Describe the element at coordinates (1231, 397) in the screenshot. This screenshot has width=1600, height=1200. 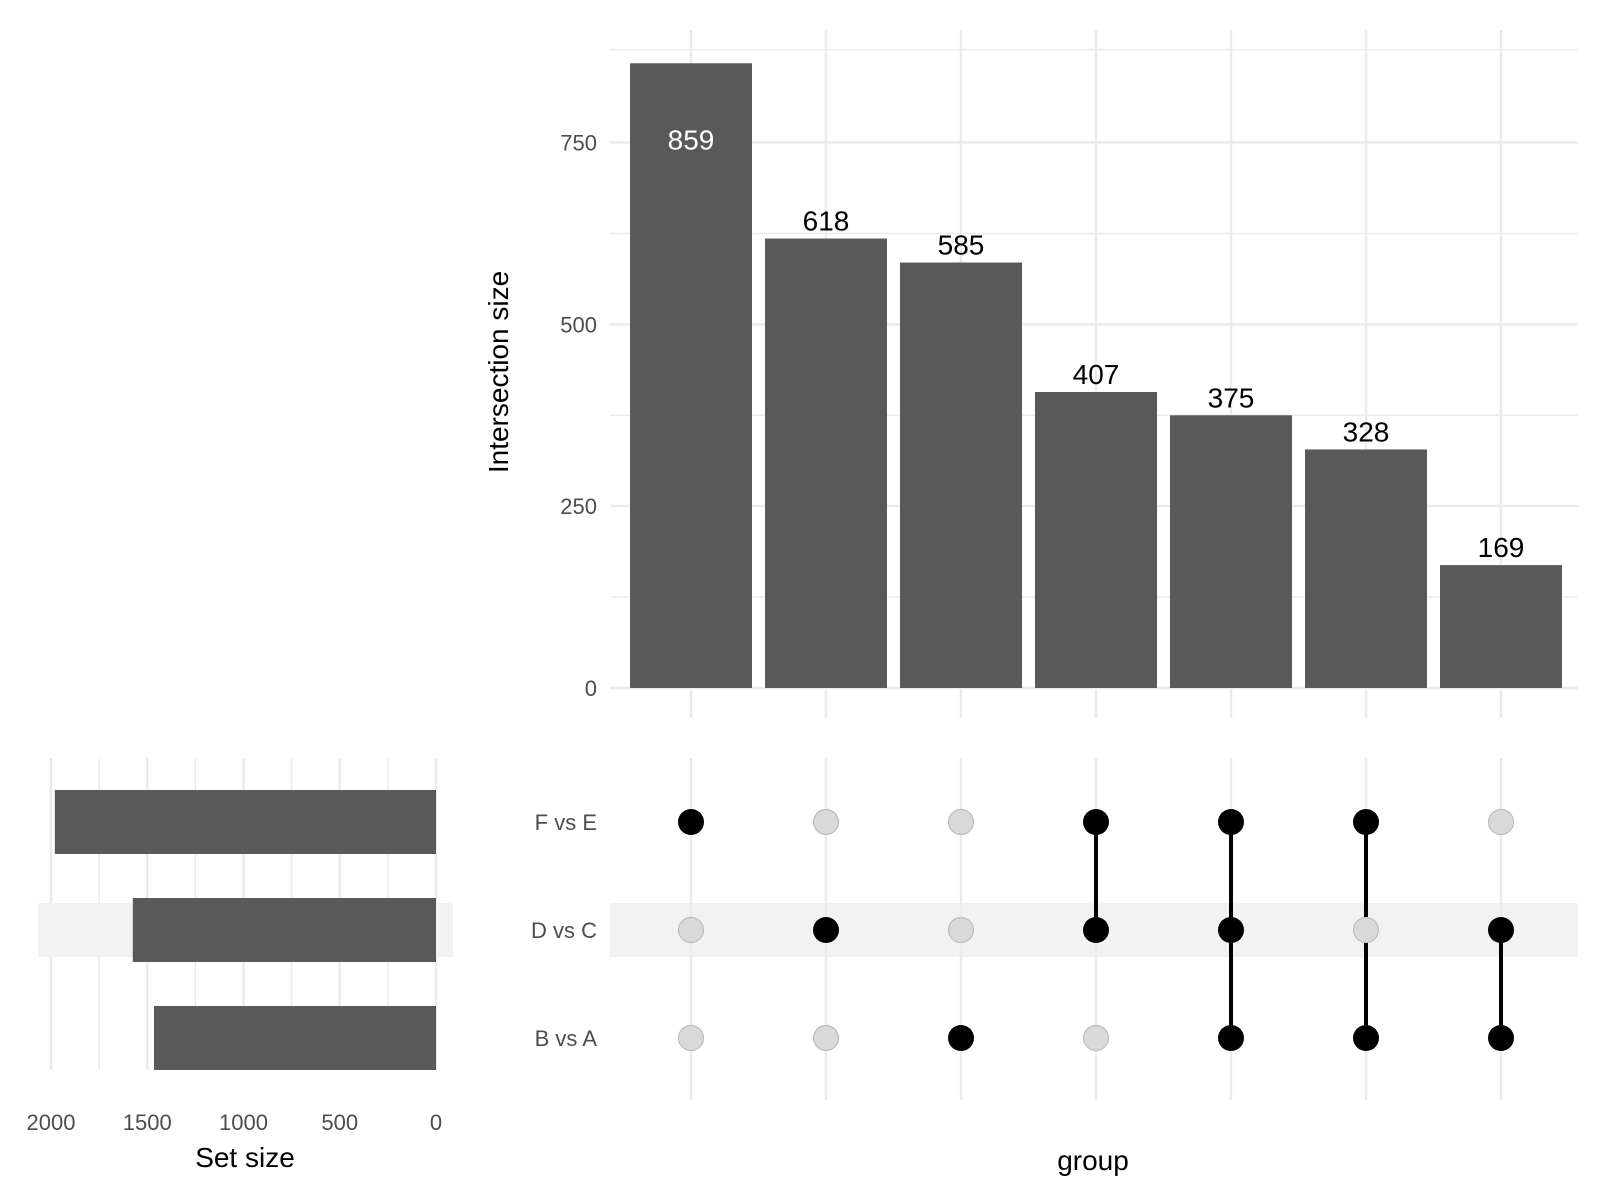
I see `bar-value-label: 375` at that location.